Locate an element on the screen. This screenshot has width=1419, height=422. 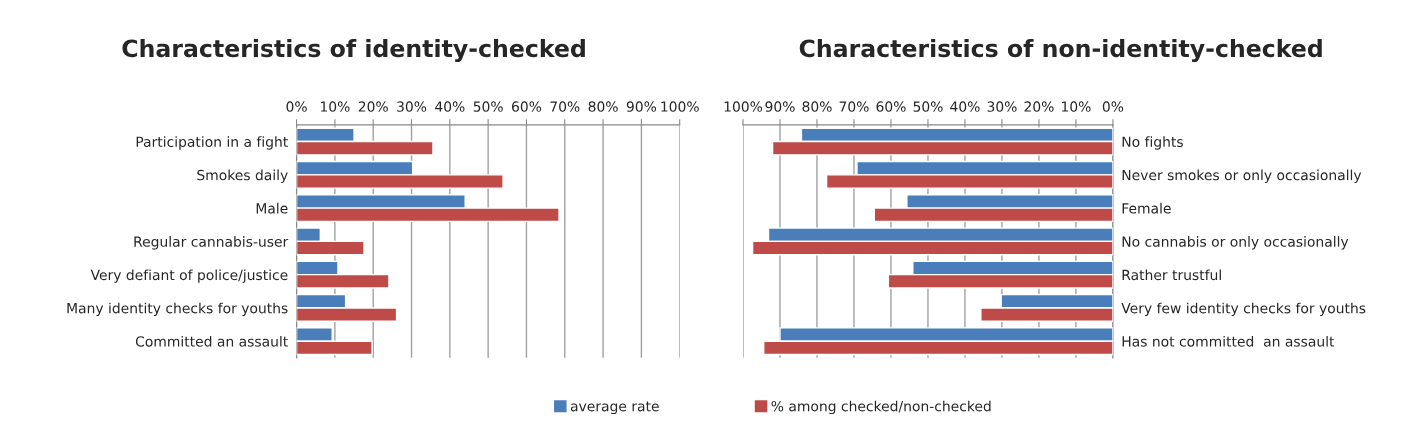
y-tick-label: Has not committed an assault is located at coordinates (1228, 341).